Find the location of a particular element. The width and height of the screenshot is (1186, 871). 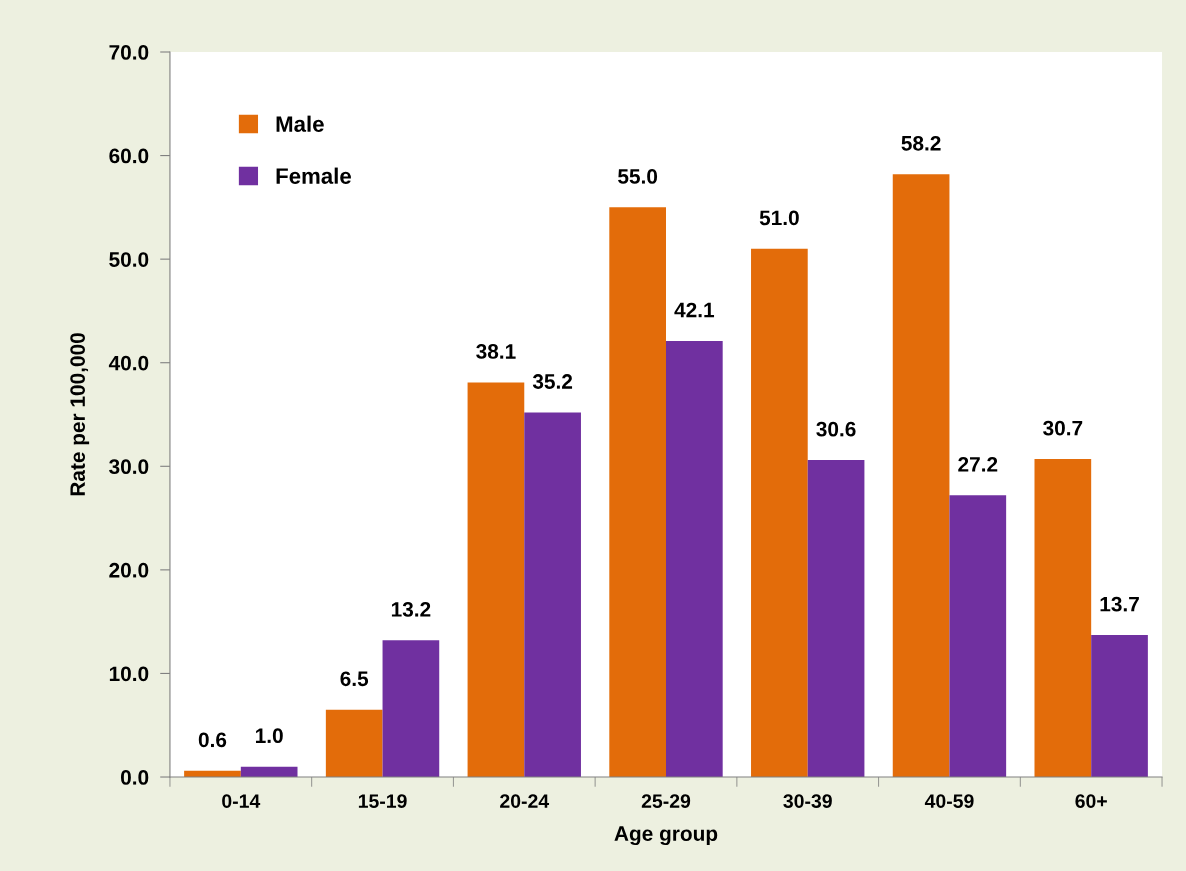

data-label: 30.6 is located at coordinates (836, 429).